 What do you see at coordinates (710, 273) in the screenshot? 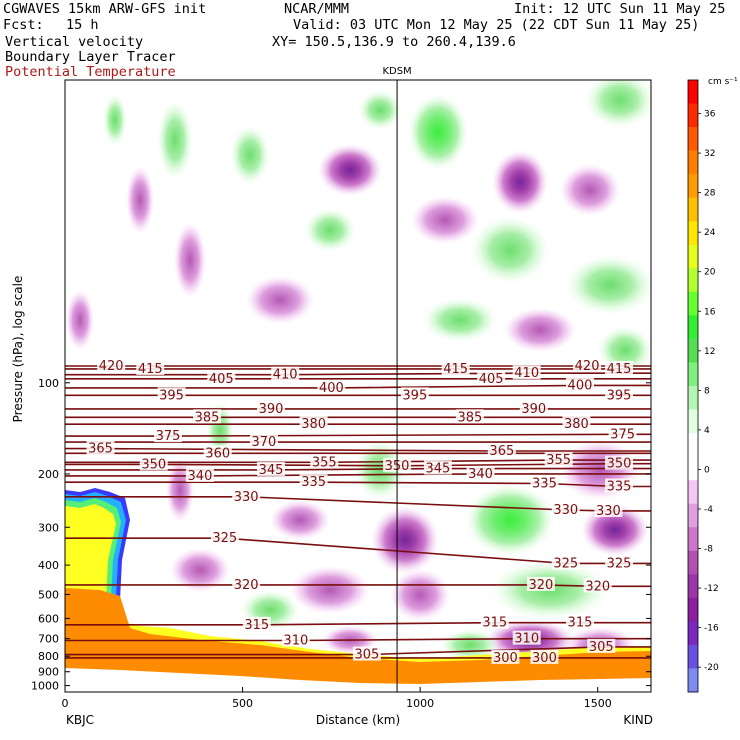
I see `colorbar-tick-label: 20` at bounding box center [710, 273].